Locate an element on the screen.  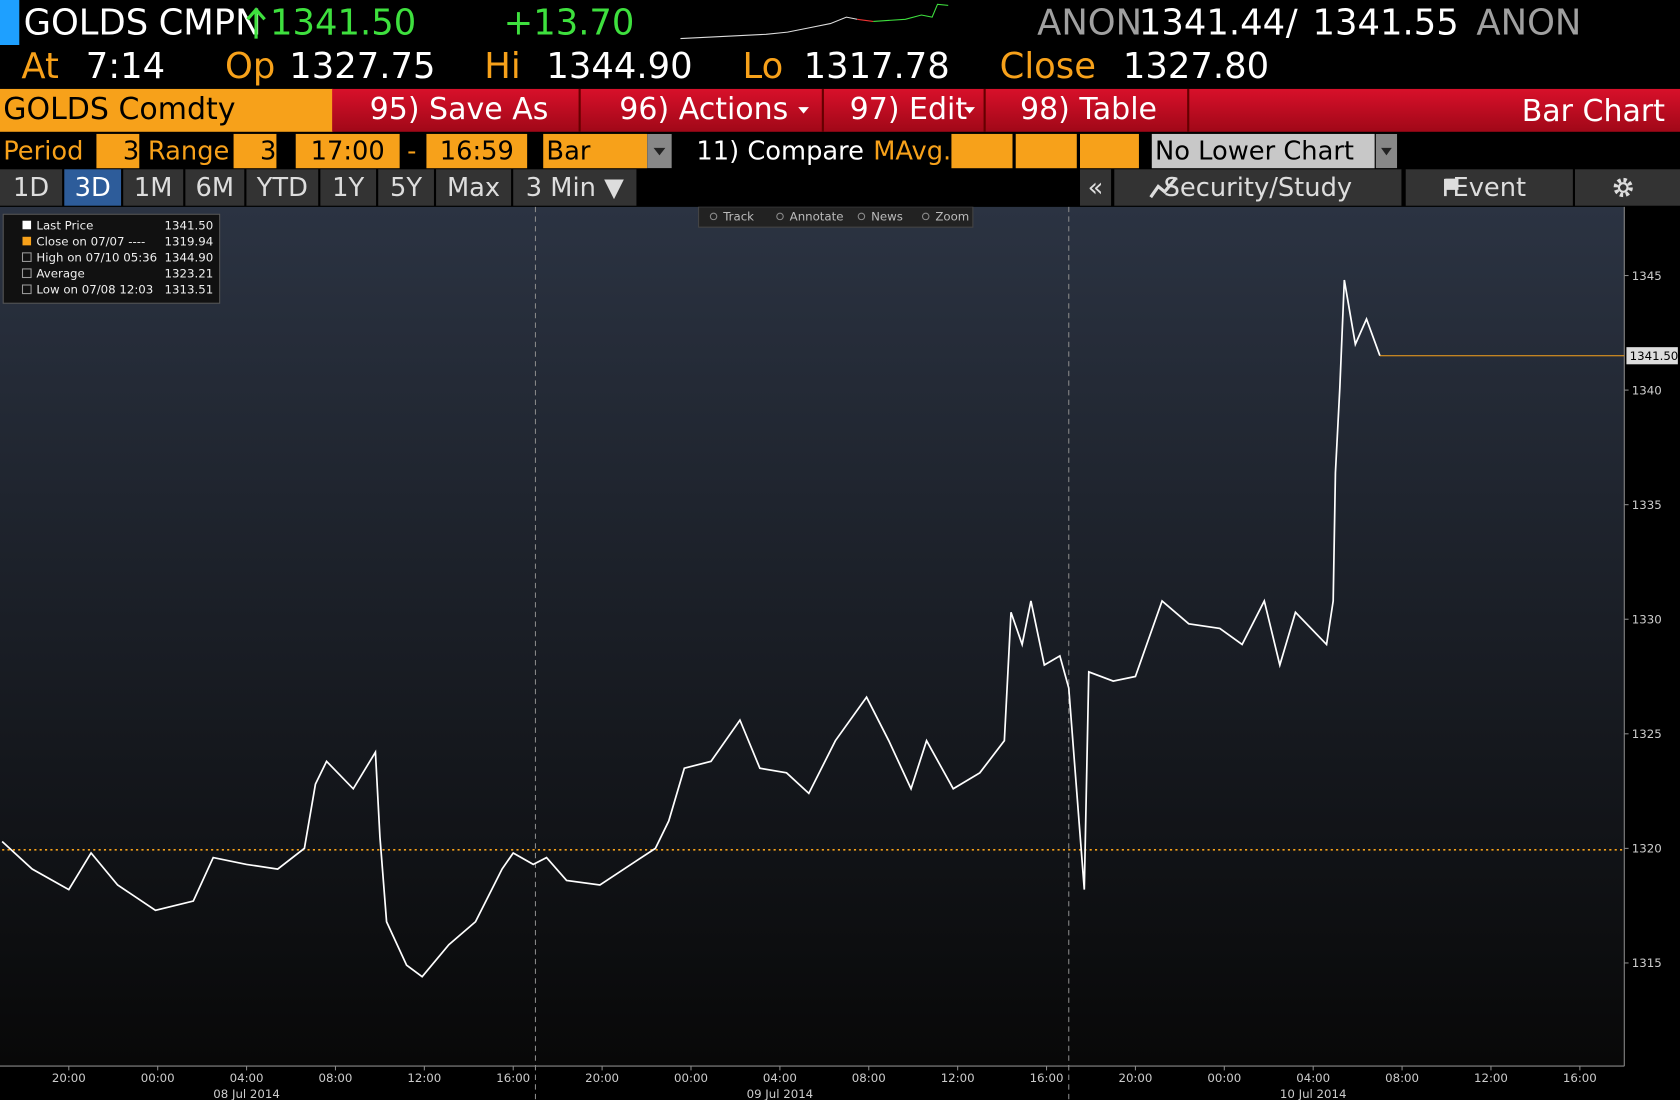
y-tick-label: 1315 is located at coordinates (1647, 963).